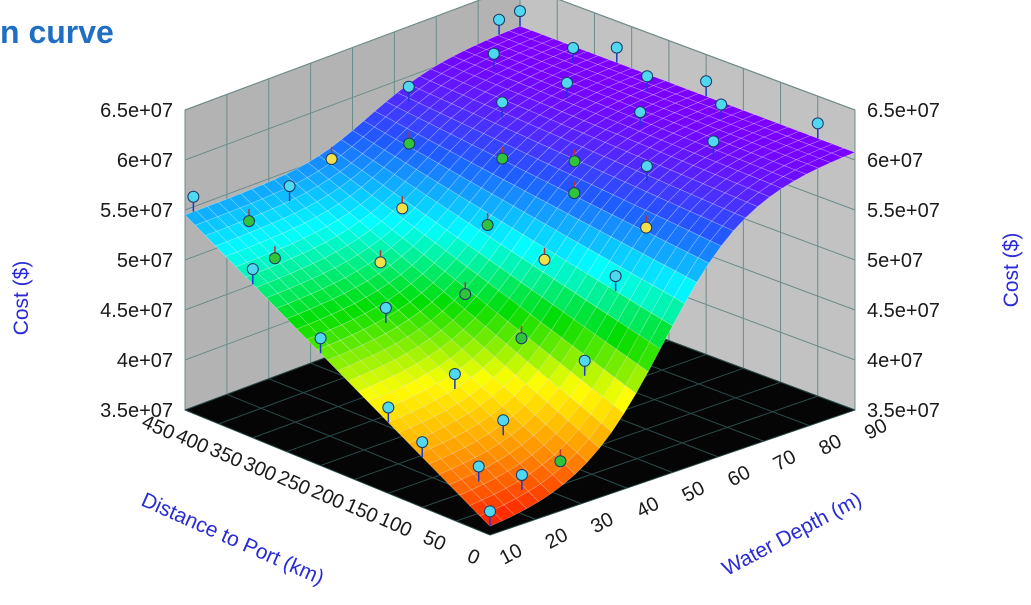 This screenshot has height=605, width=1031. I want to click on chart-title: n curve, so click(57, 32).